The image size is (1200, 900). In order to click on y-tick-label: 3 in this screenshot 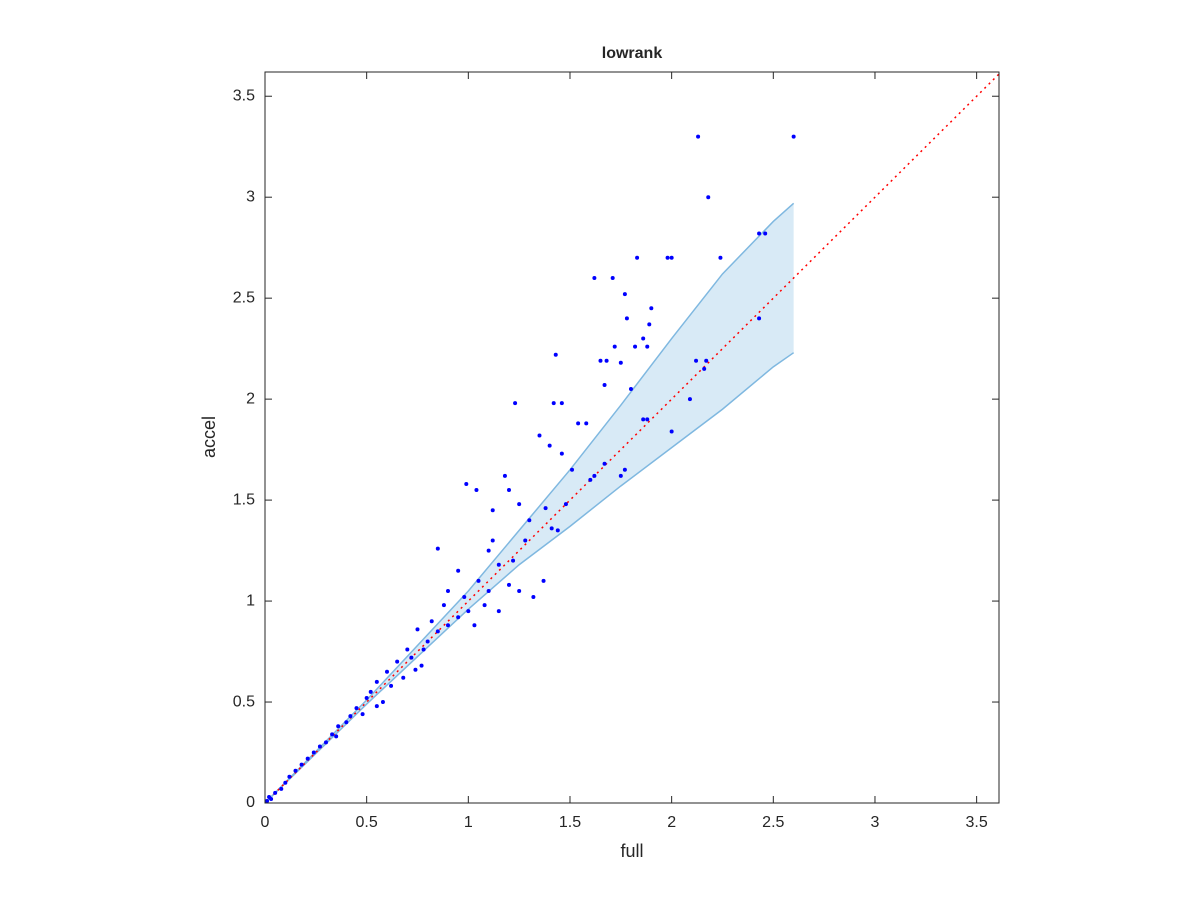, I will do `click(250, 196)`.